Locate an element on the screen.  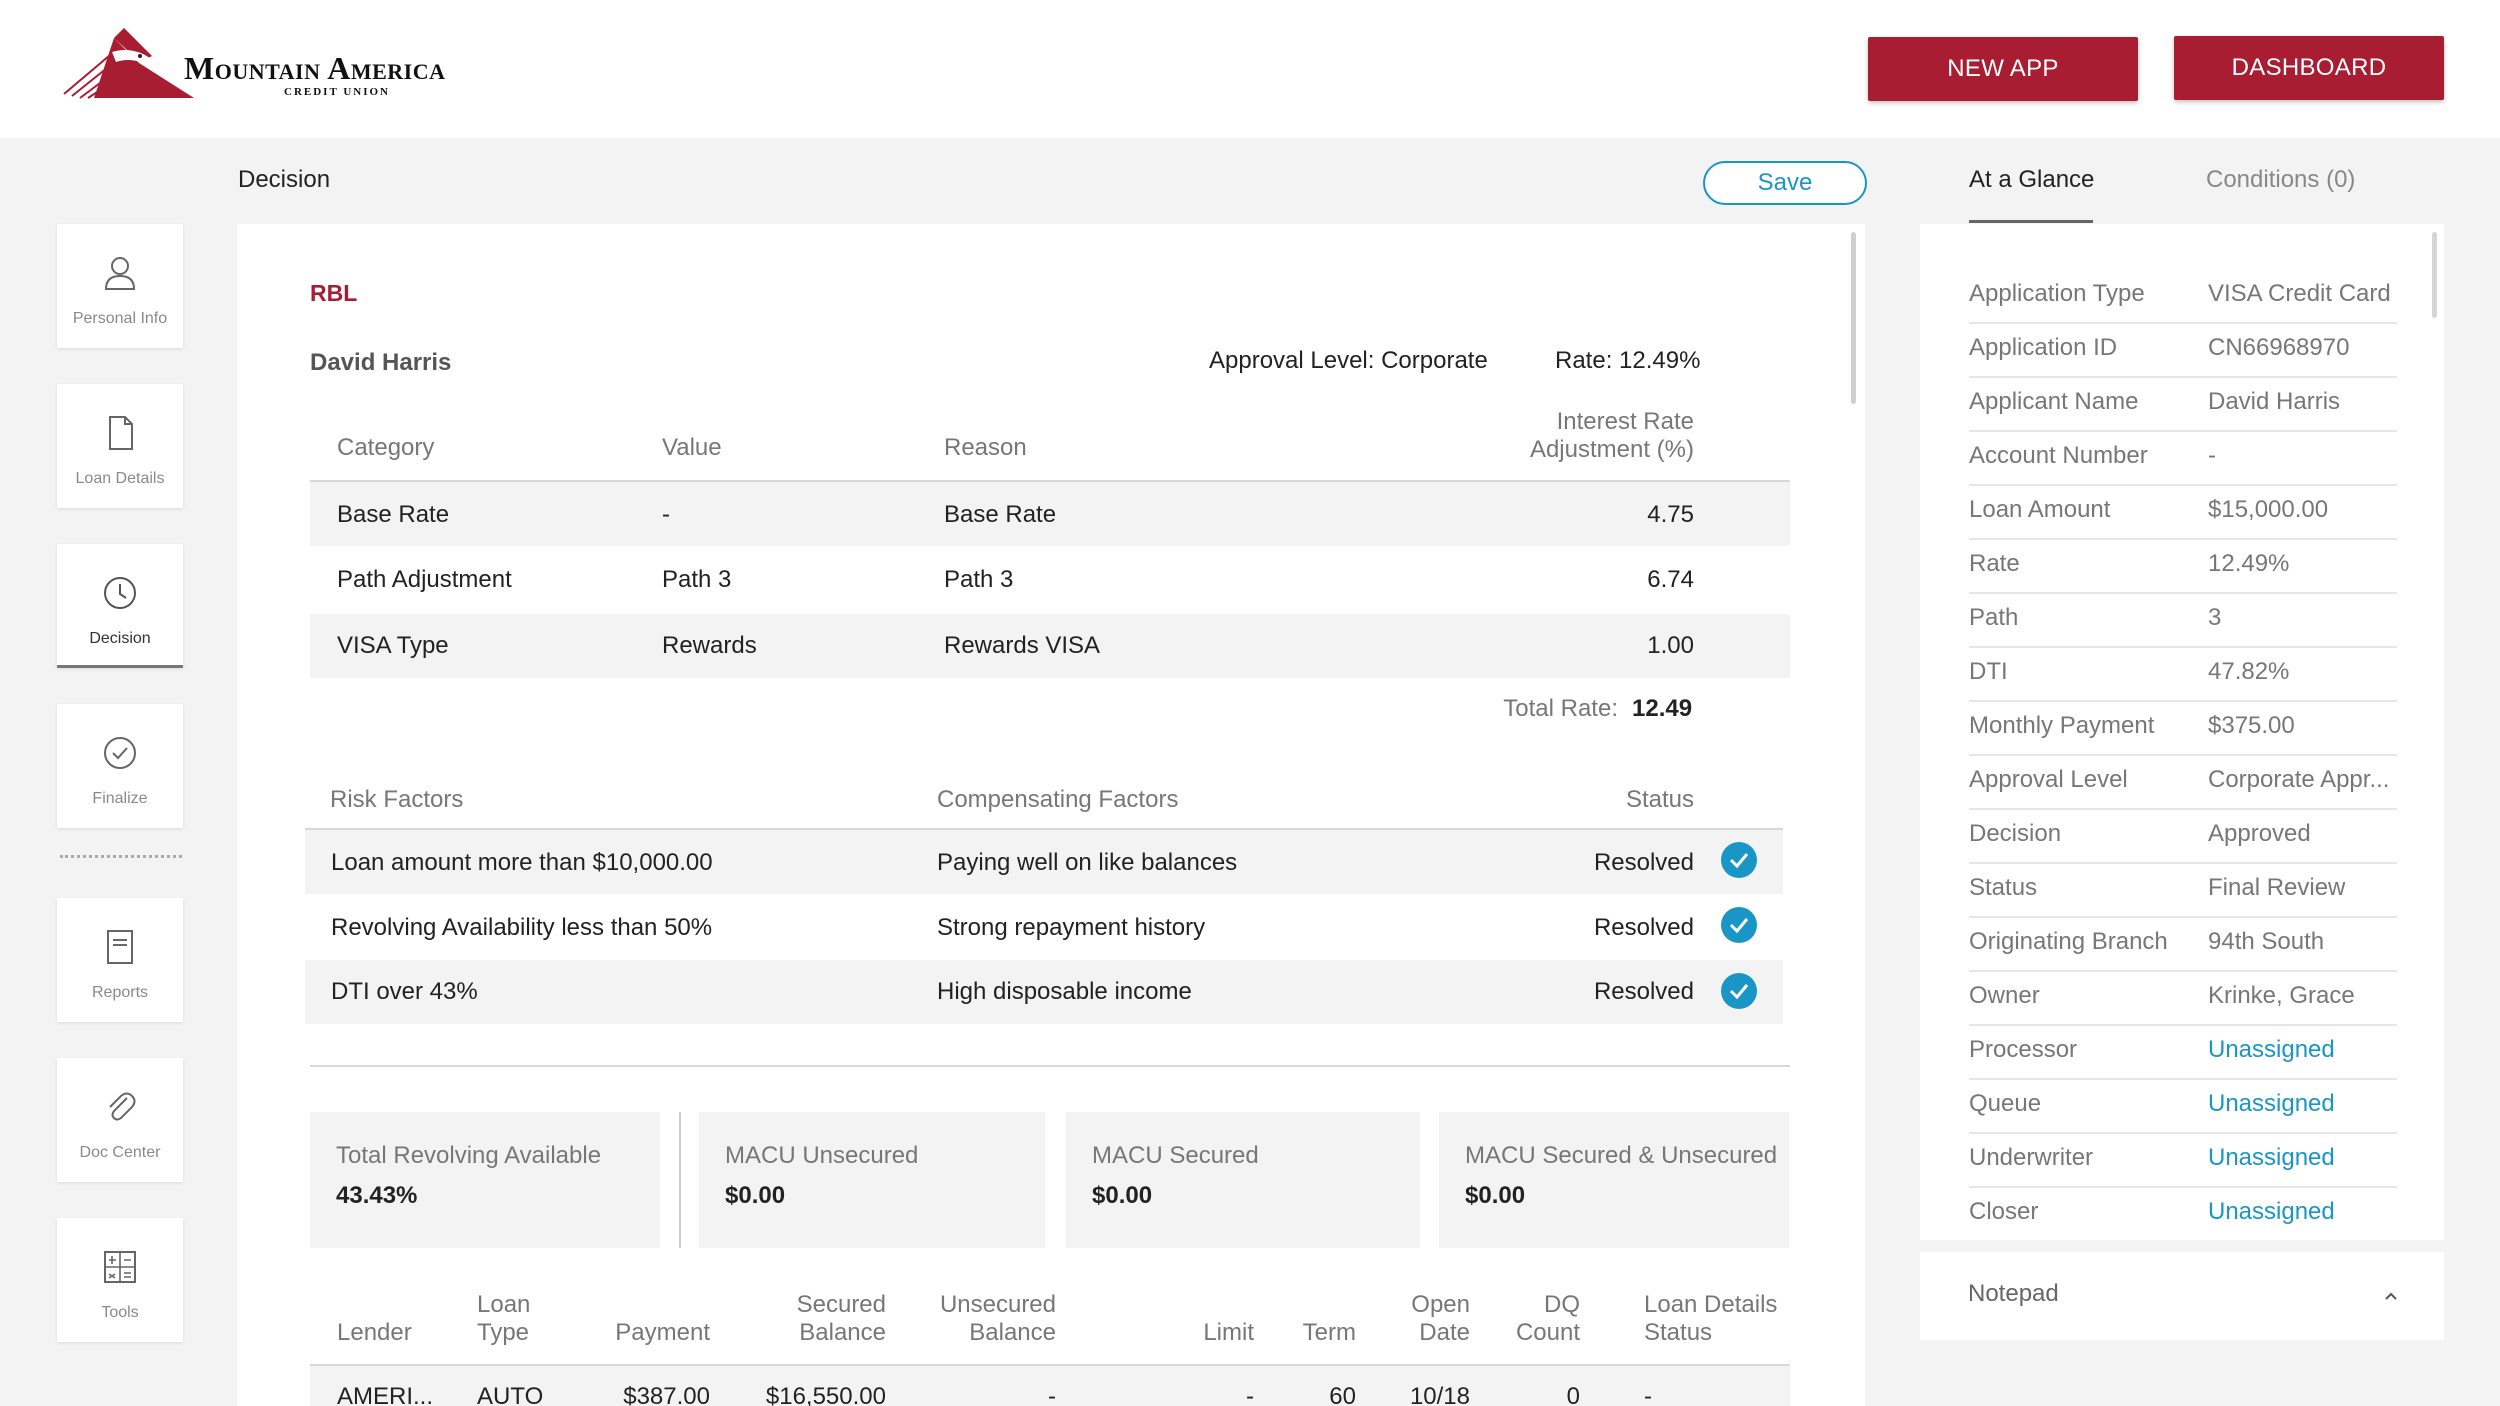
risk-factor: Revolving Availability less than 50% is located at coordinates (522, 927).